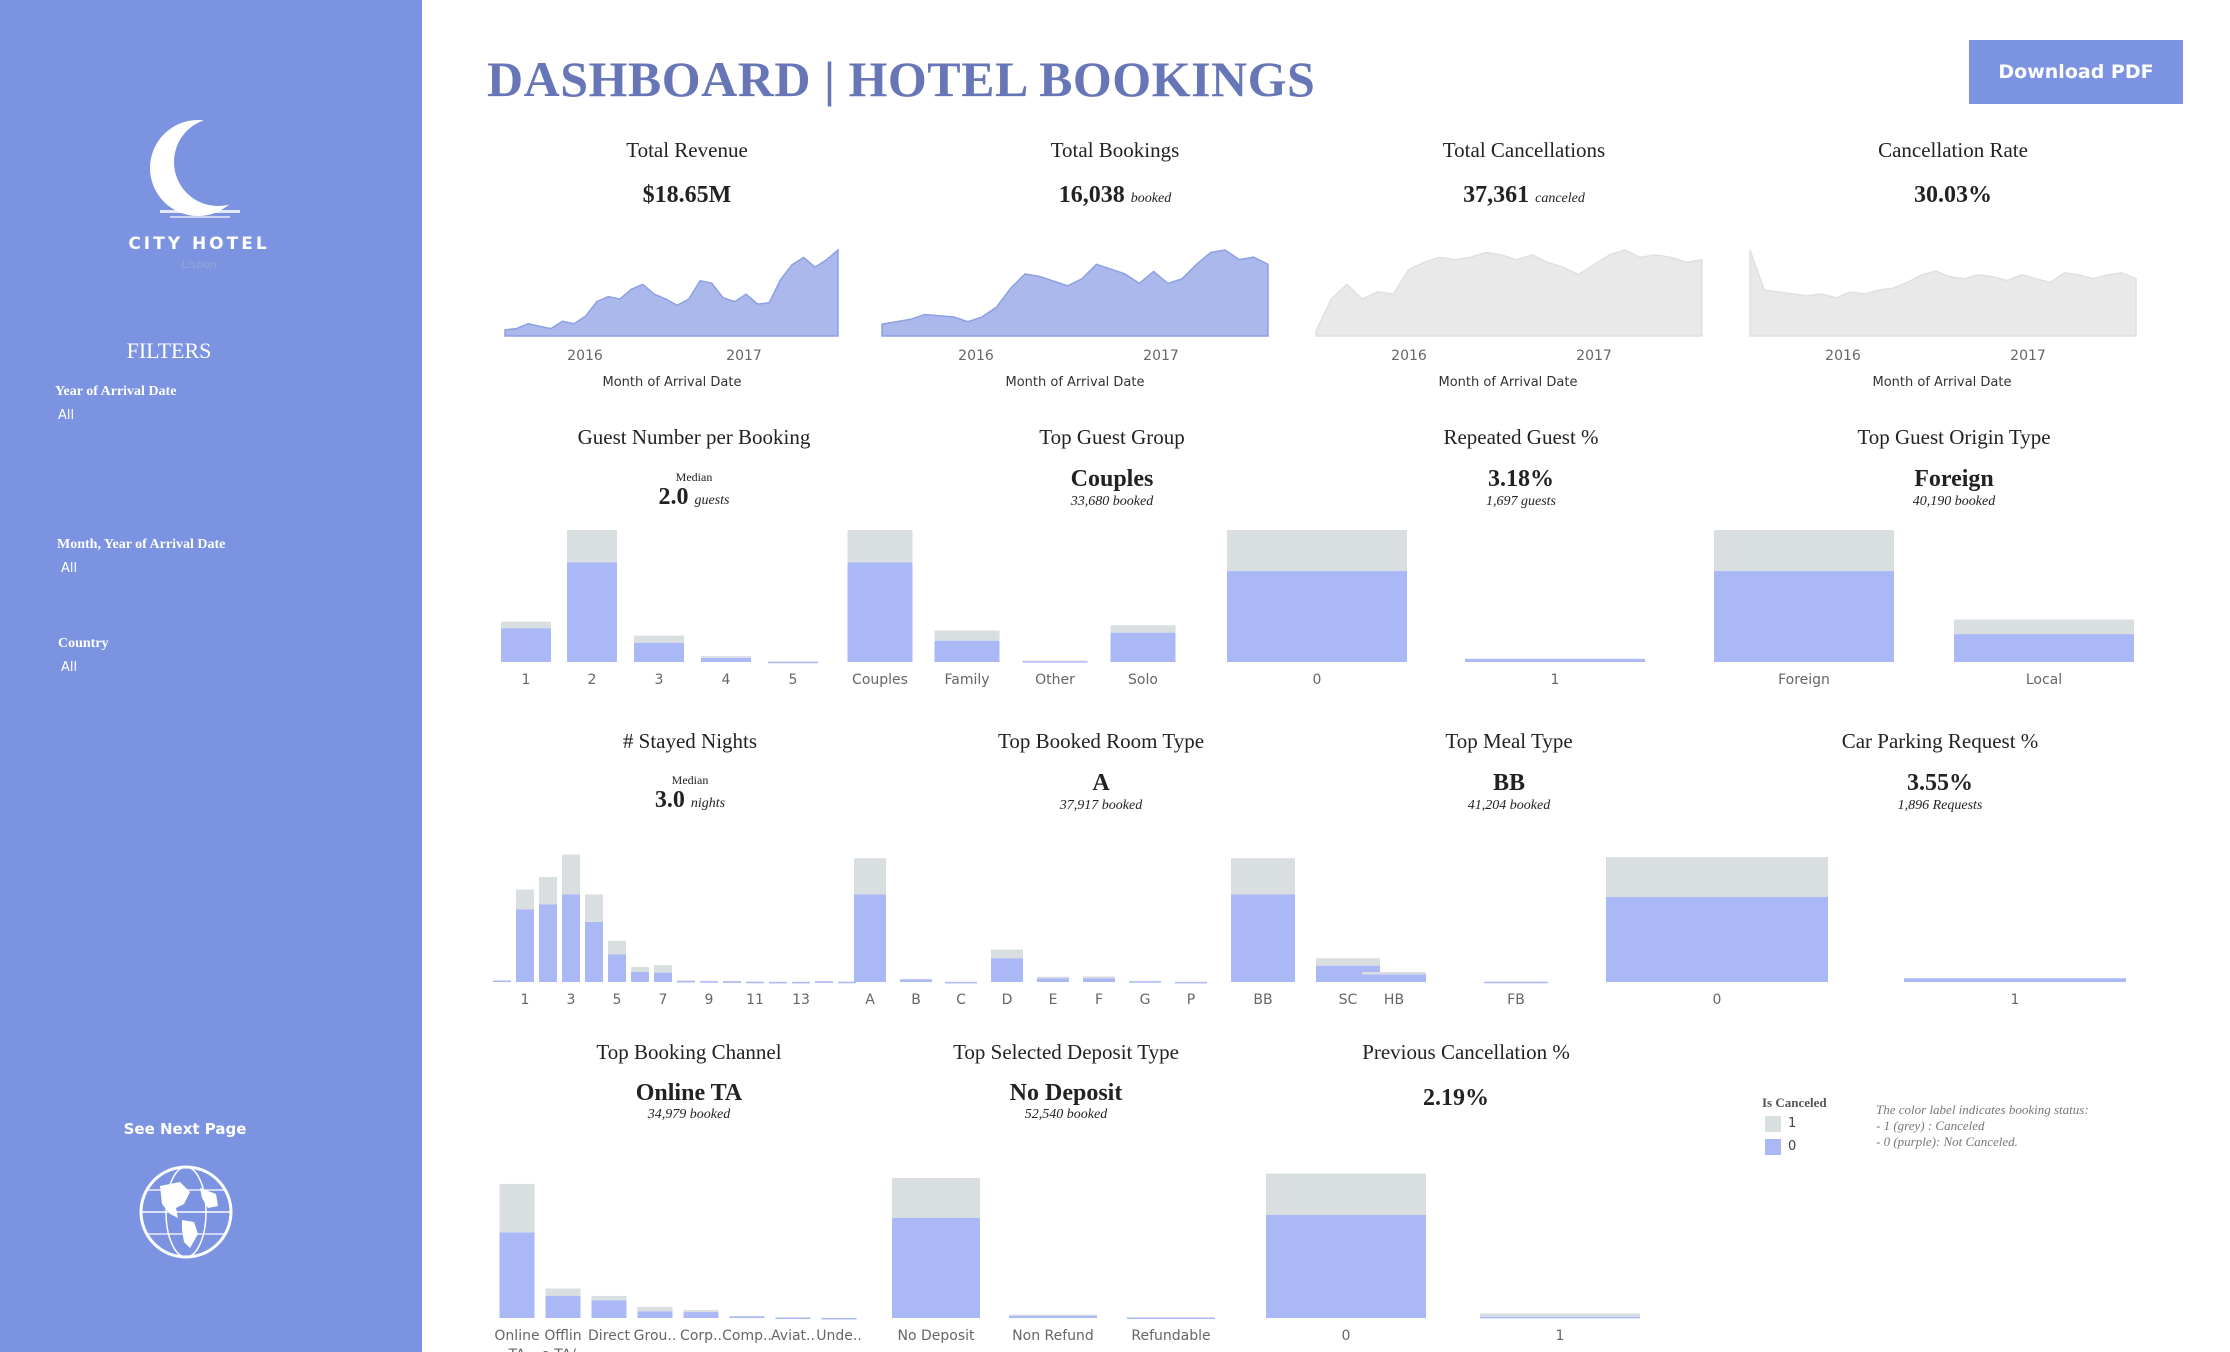 This screenshot has width=2230, height=1352. I want to click on see-next-page-link: See Next Page, so click(185, 1129).